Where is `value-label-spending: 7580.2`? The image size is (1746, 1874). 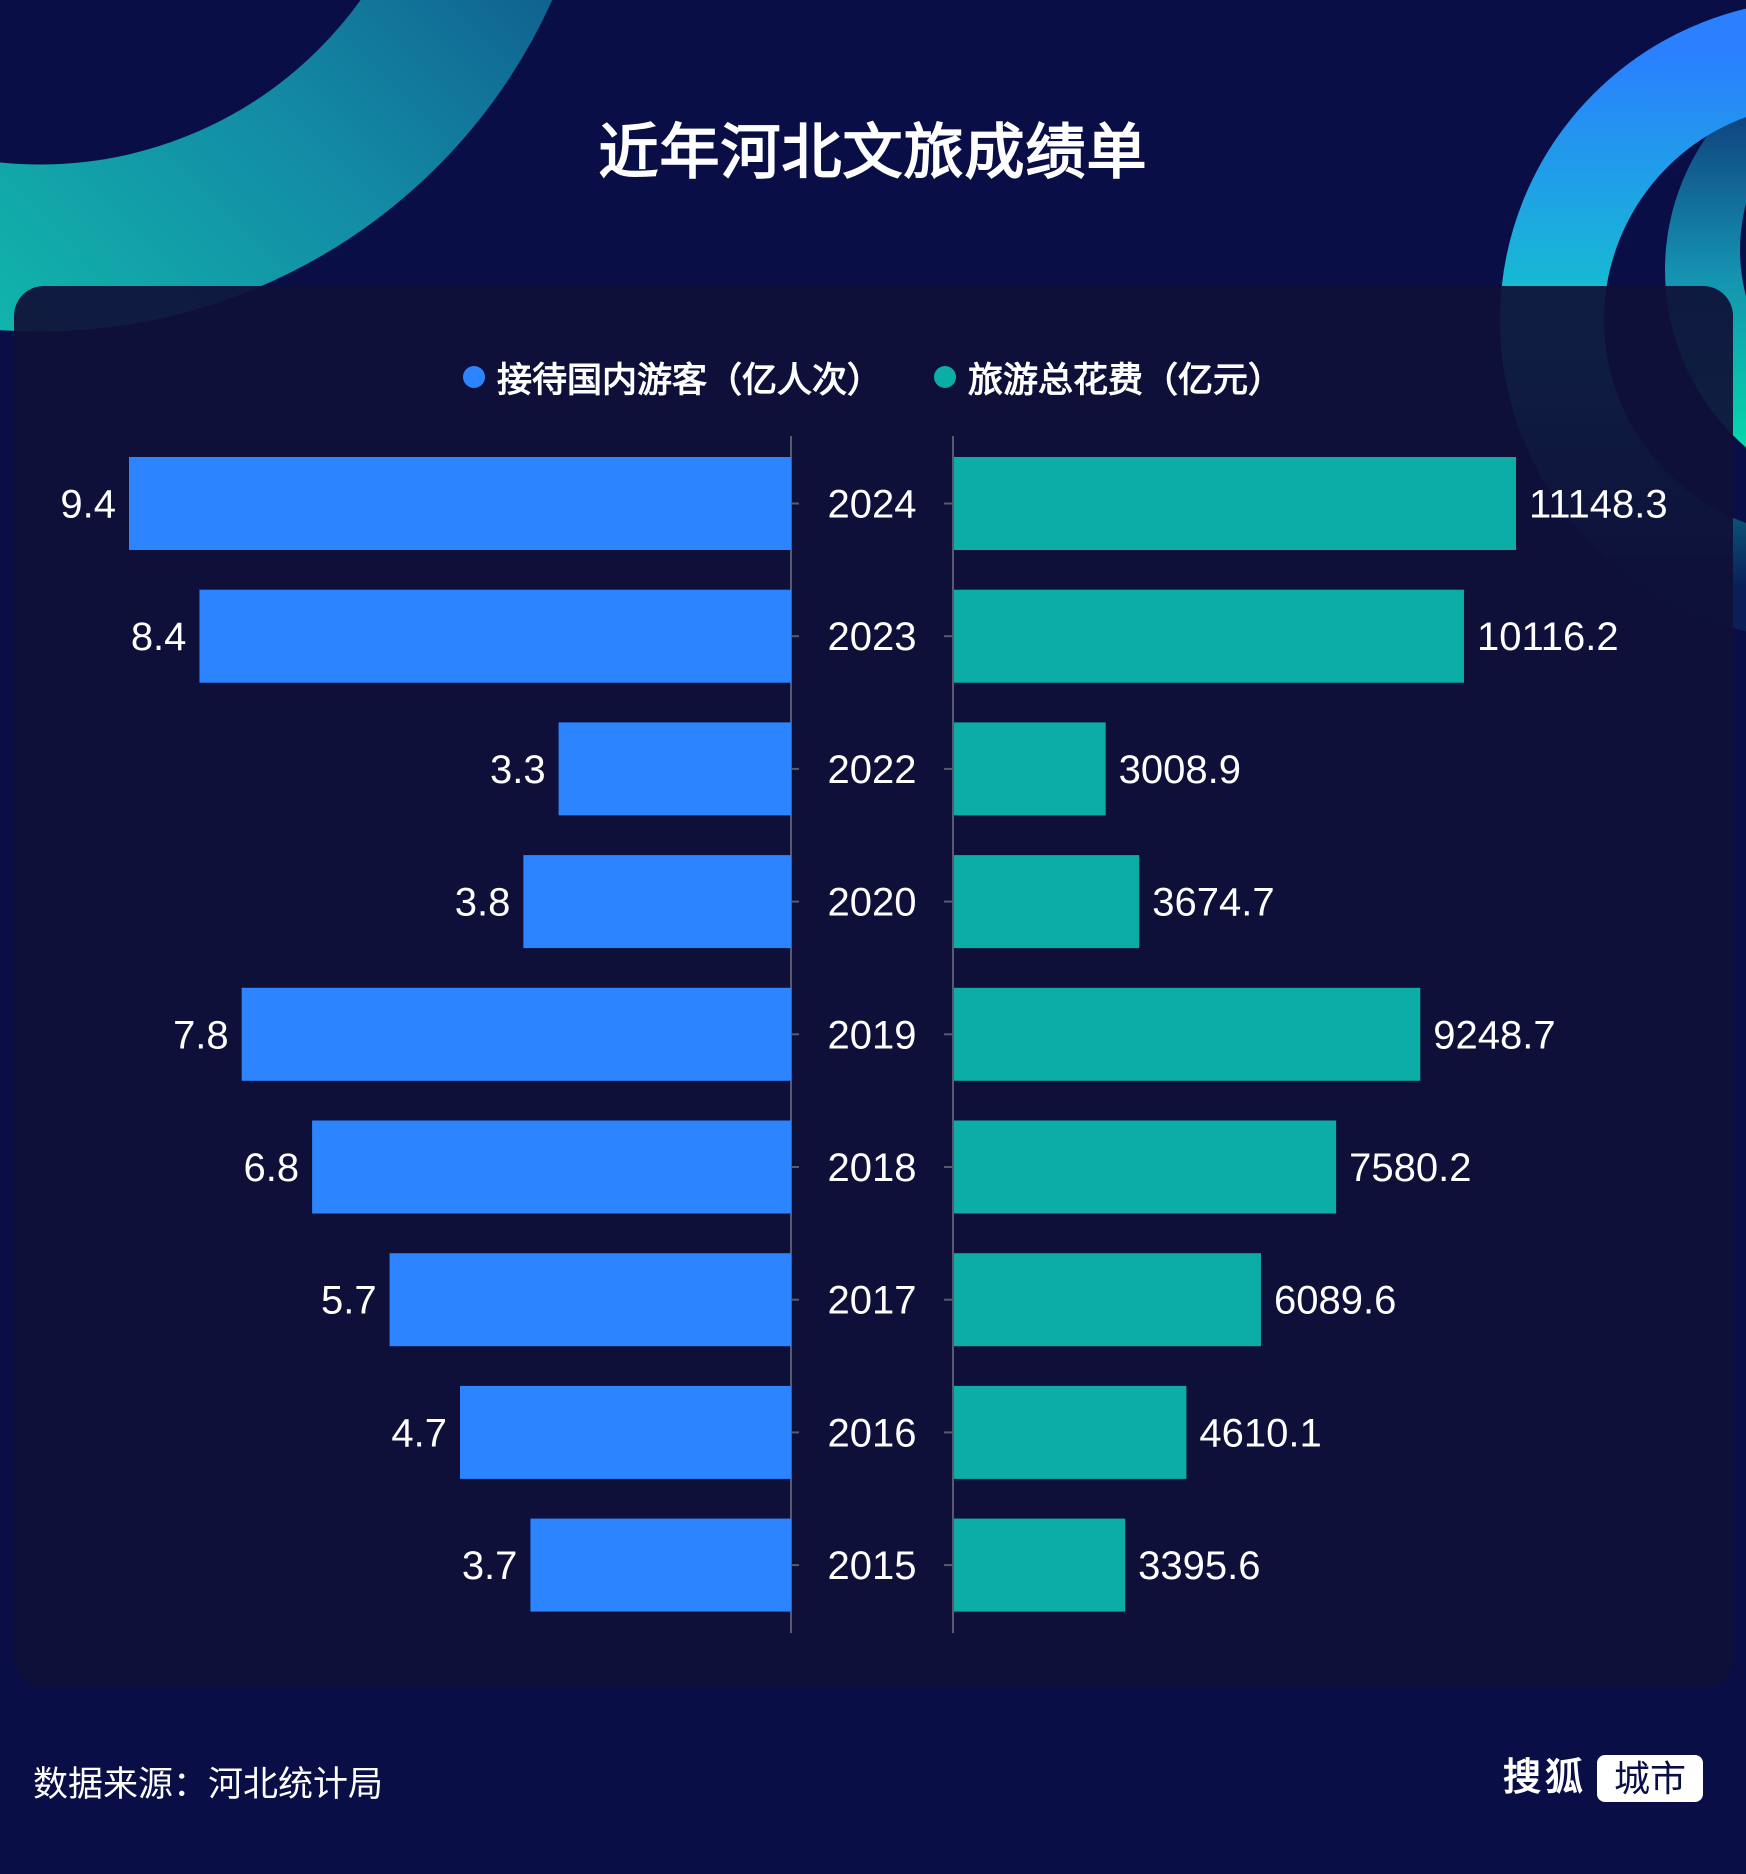
value-label-spending: 7580.2 is located at coordinates (1410, 1168).